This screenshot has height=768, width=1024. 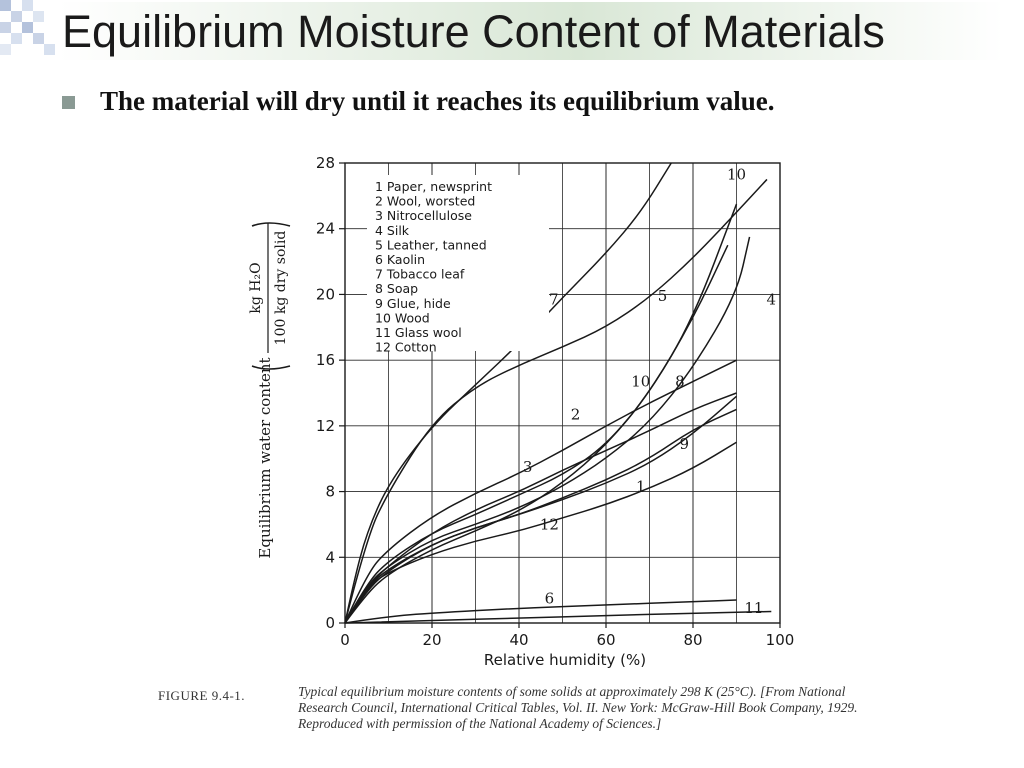 What do you see at coordinates (325, 426) in the screenshot?
I see `y-tick-label: 12` at bounding box center [325, 426].